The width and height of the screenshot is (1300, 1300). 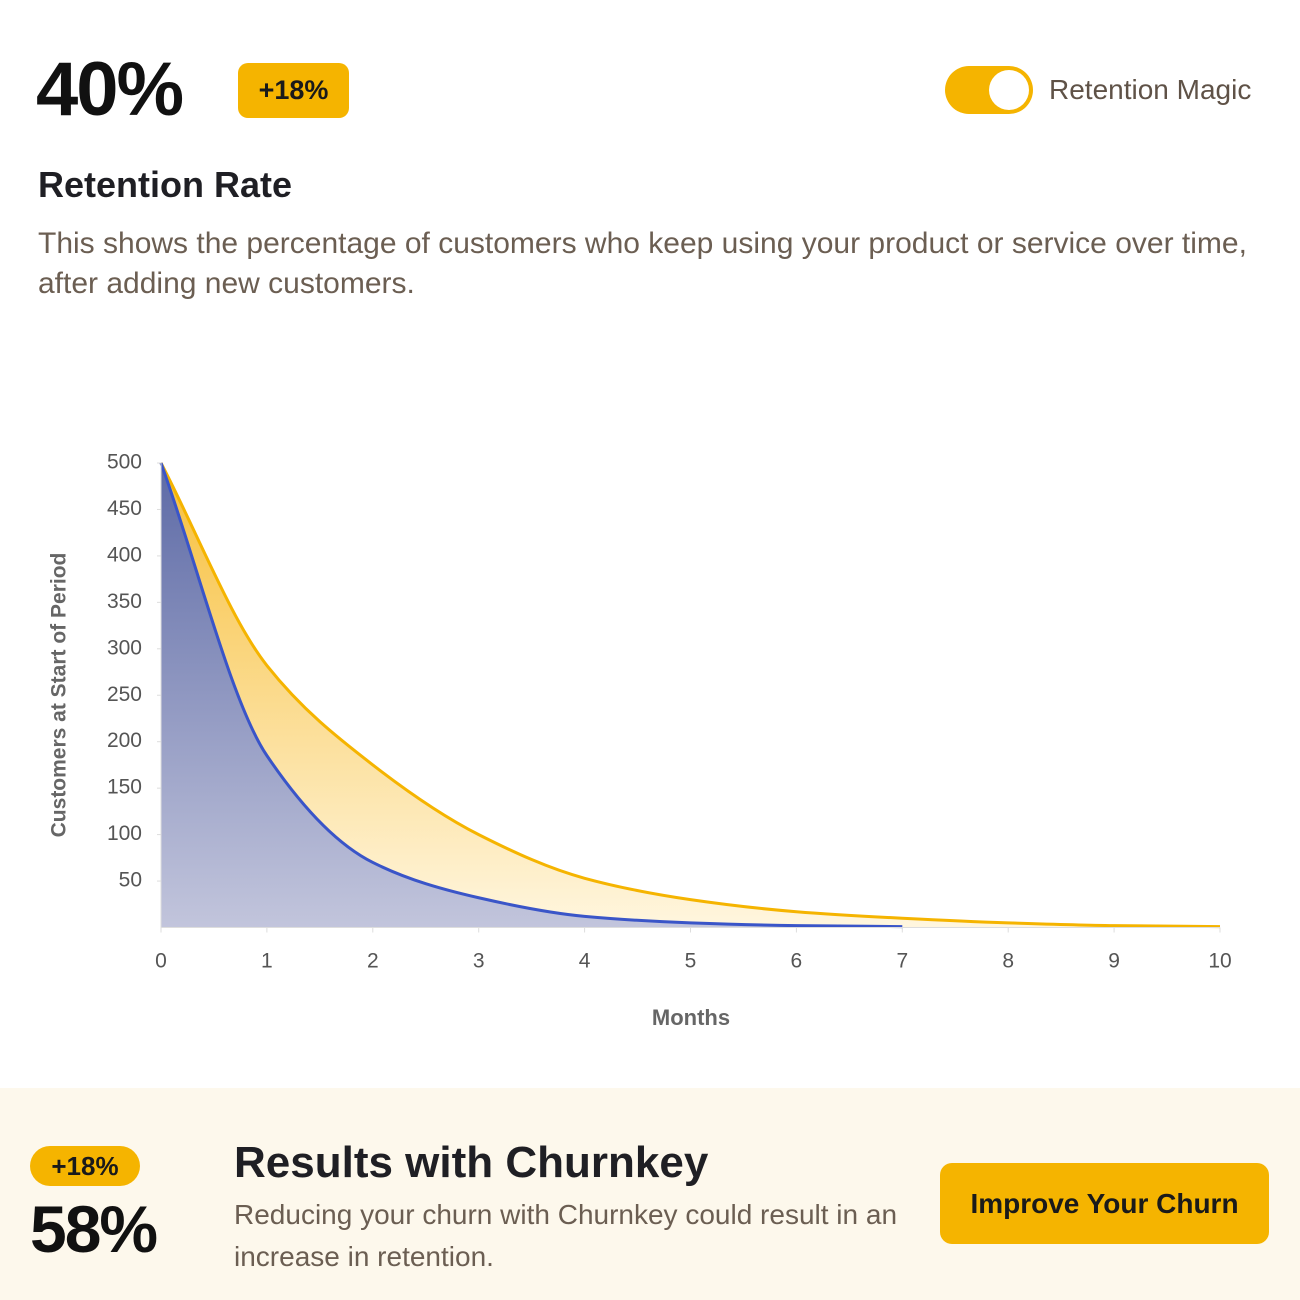 I want to click on footer-title: Results with Churnkey, so click(x=471, y=1162).